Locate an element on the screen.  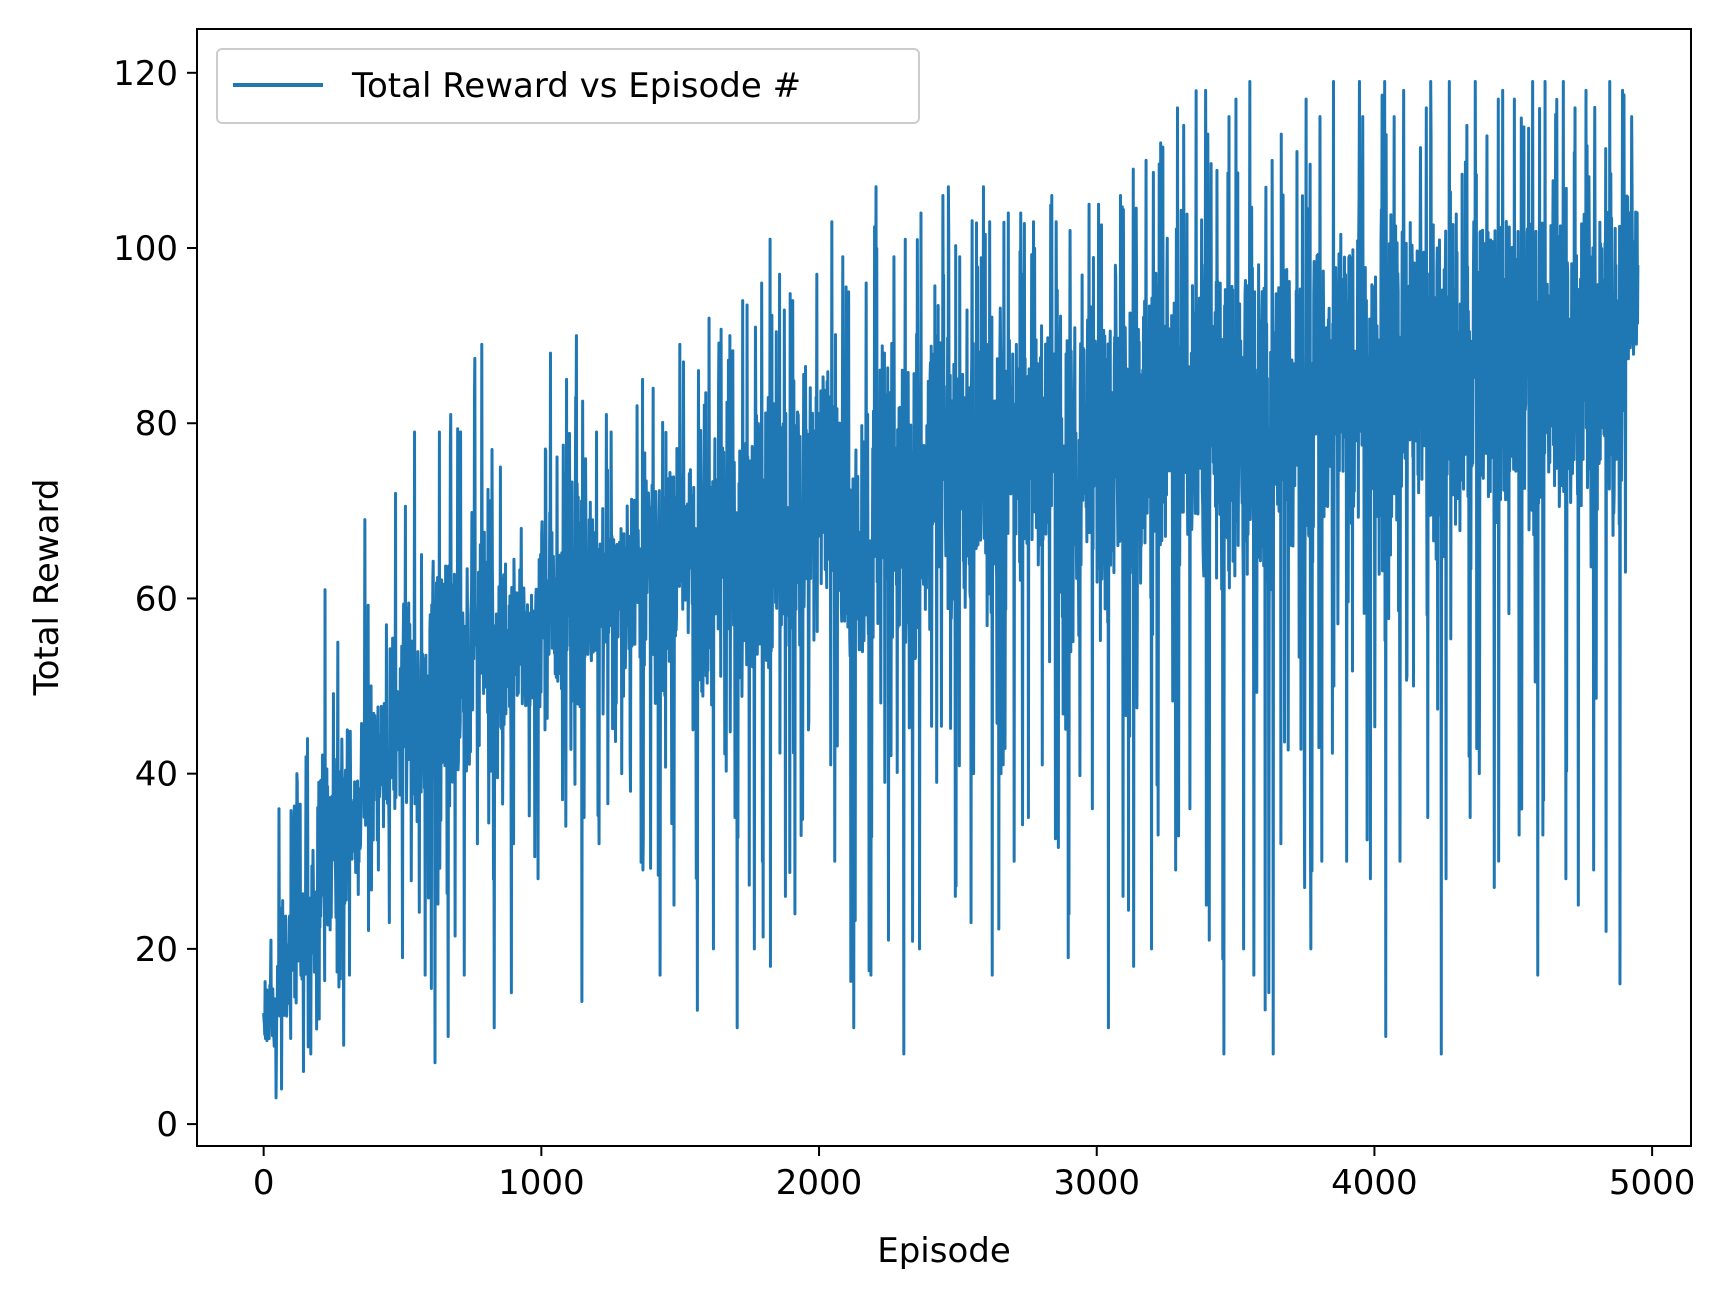
y-tick-label: 0 is located at coordinates (167, 1125).